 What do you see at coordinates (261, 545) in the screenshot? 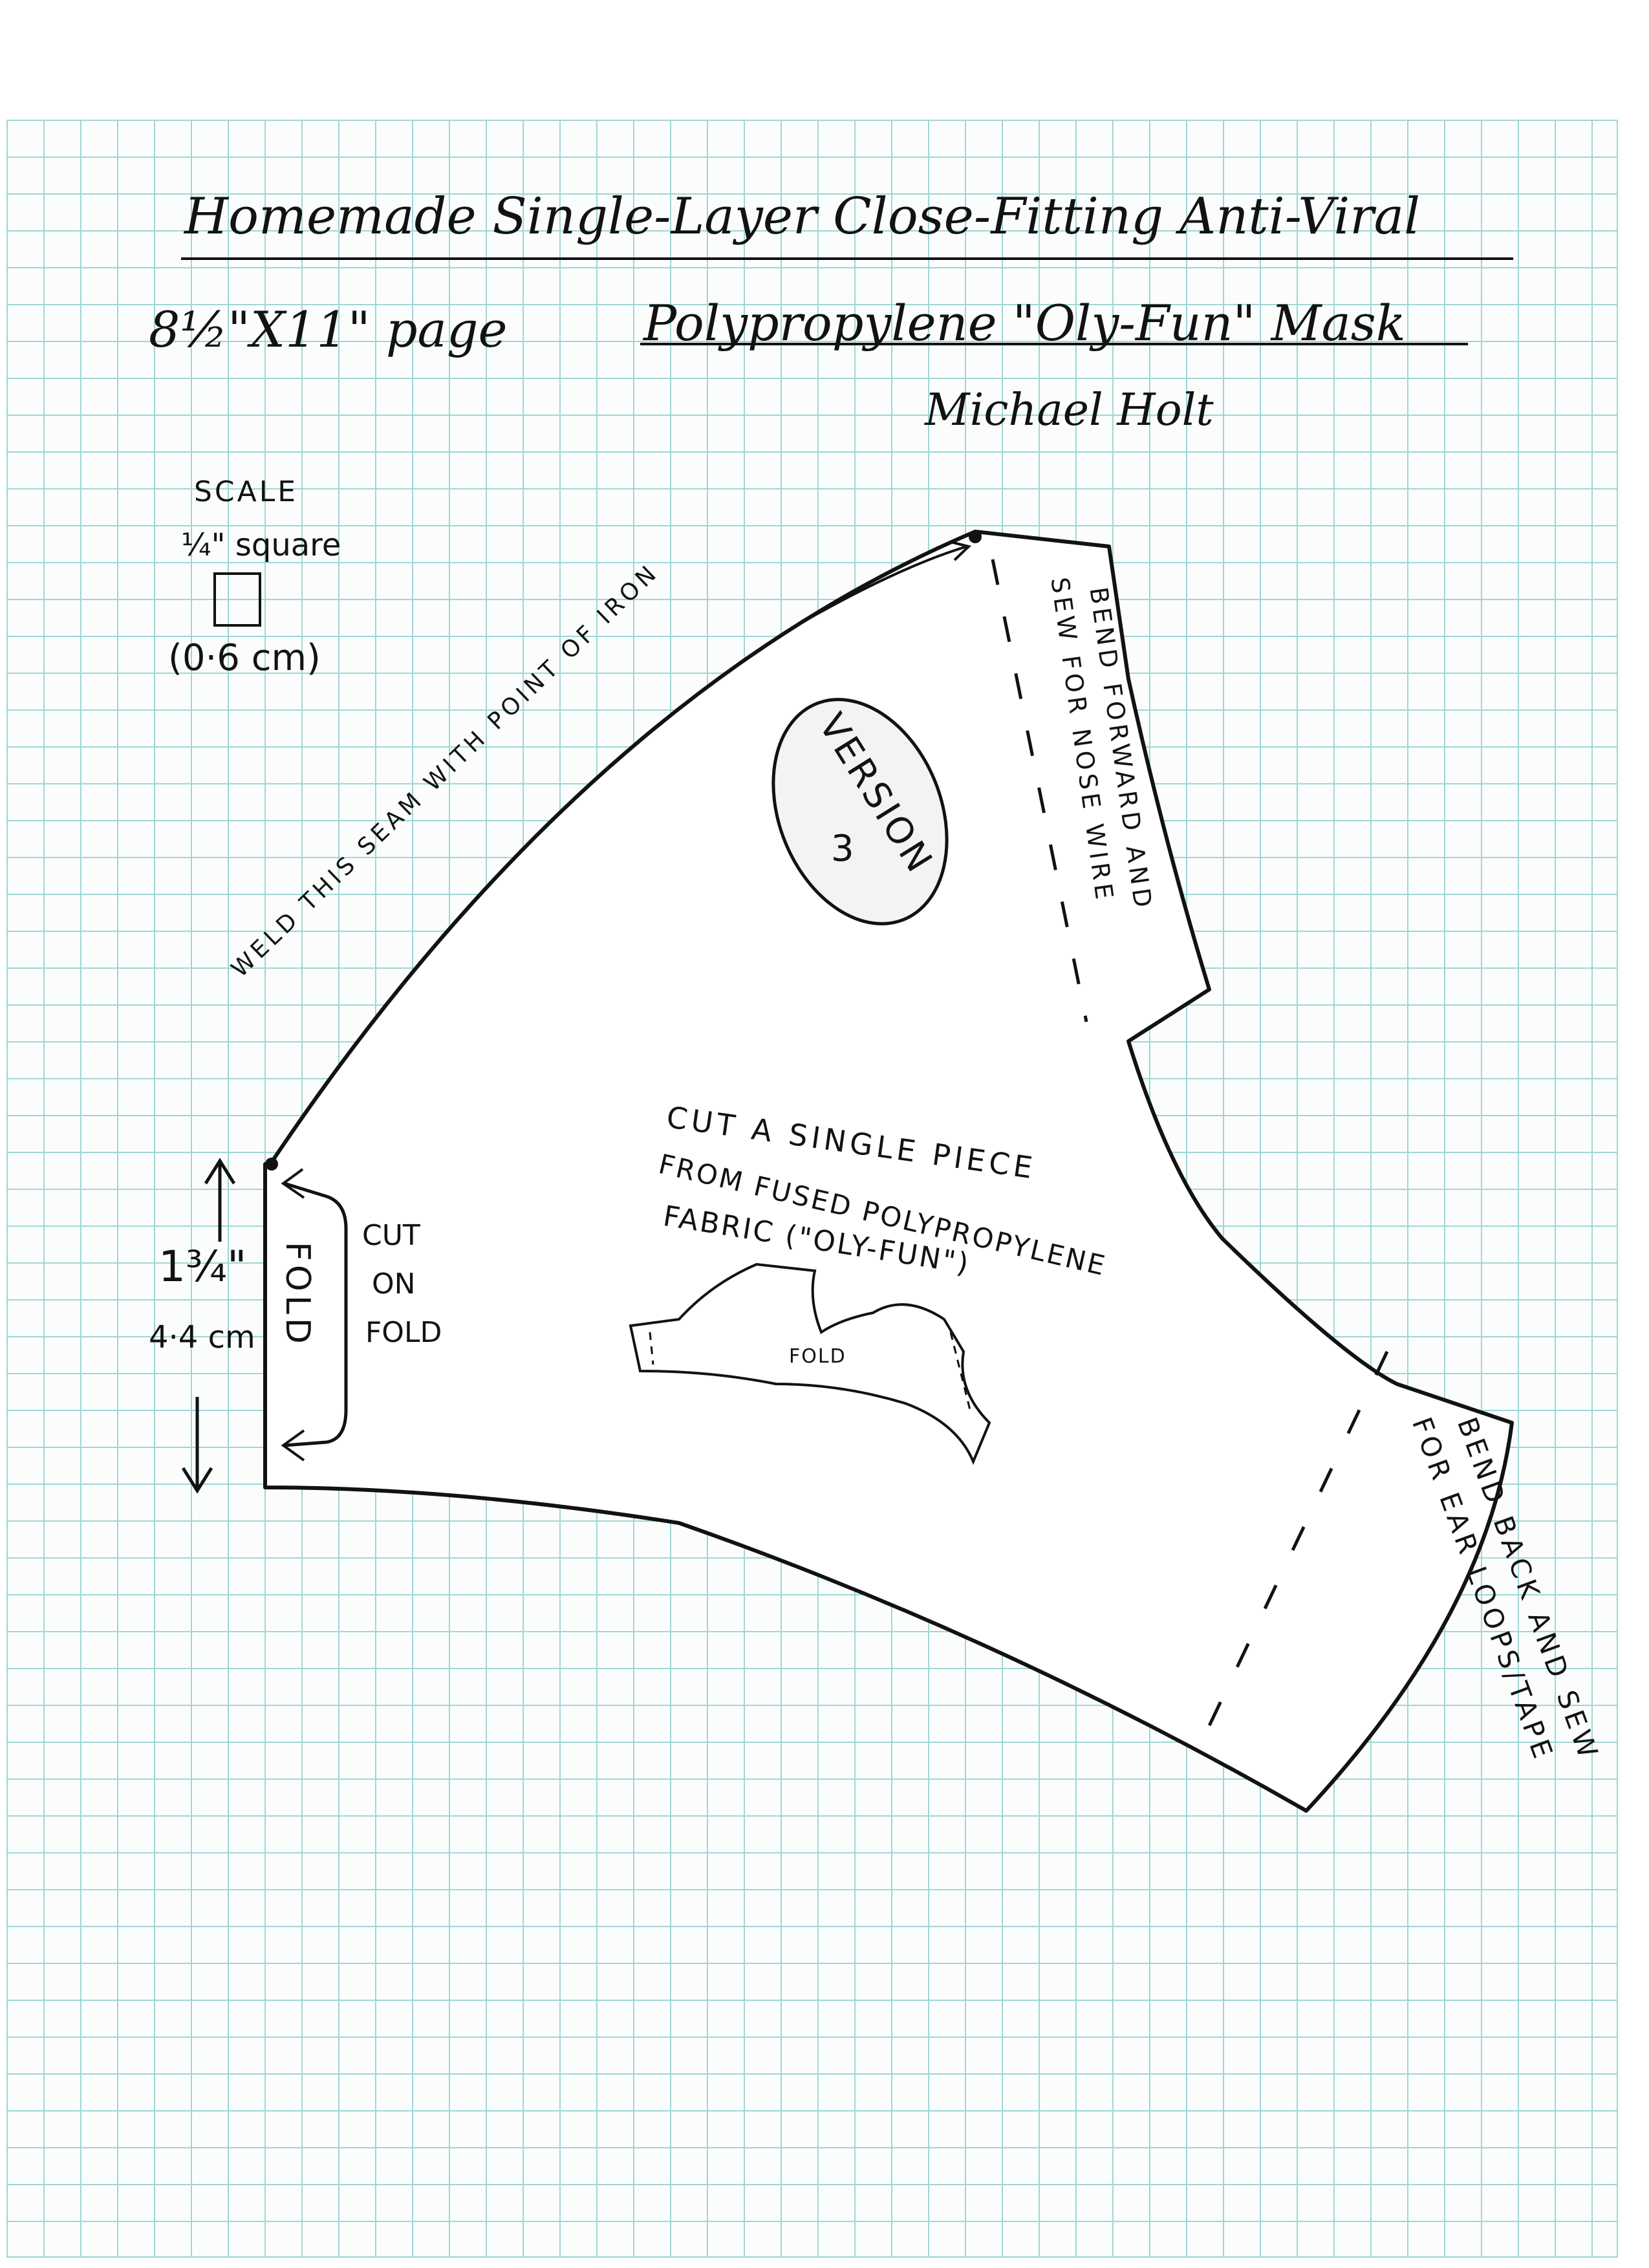
I see `scale-square-label: ¼" square` at bounding box center [261, 545].